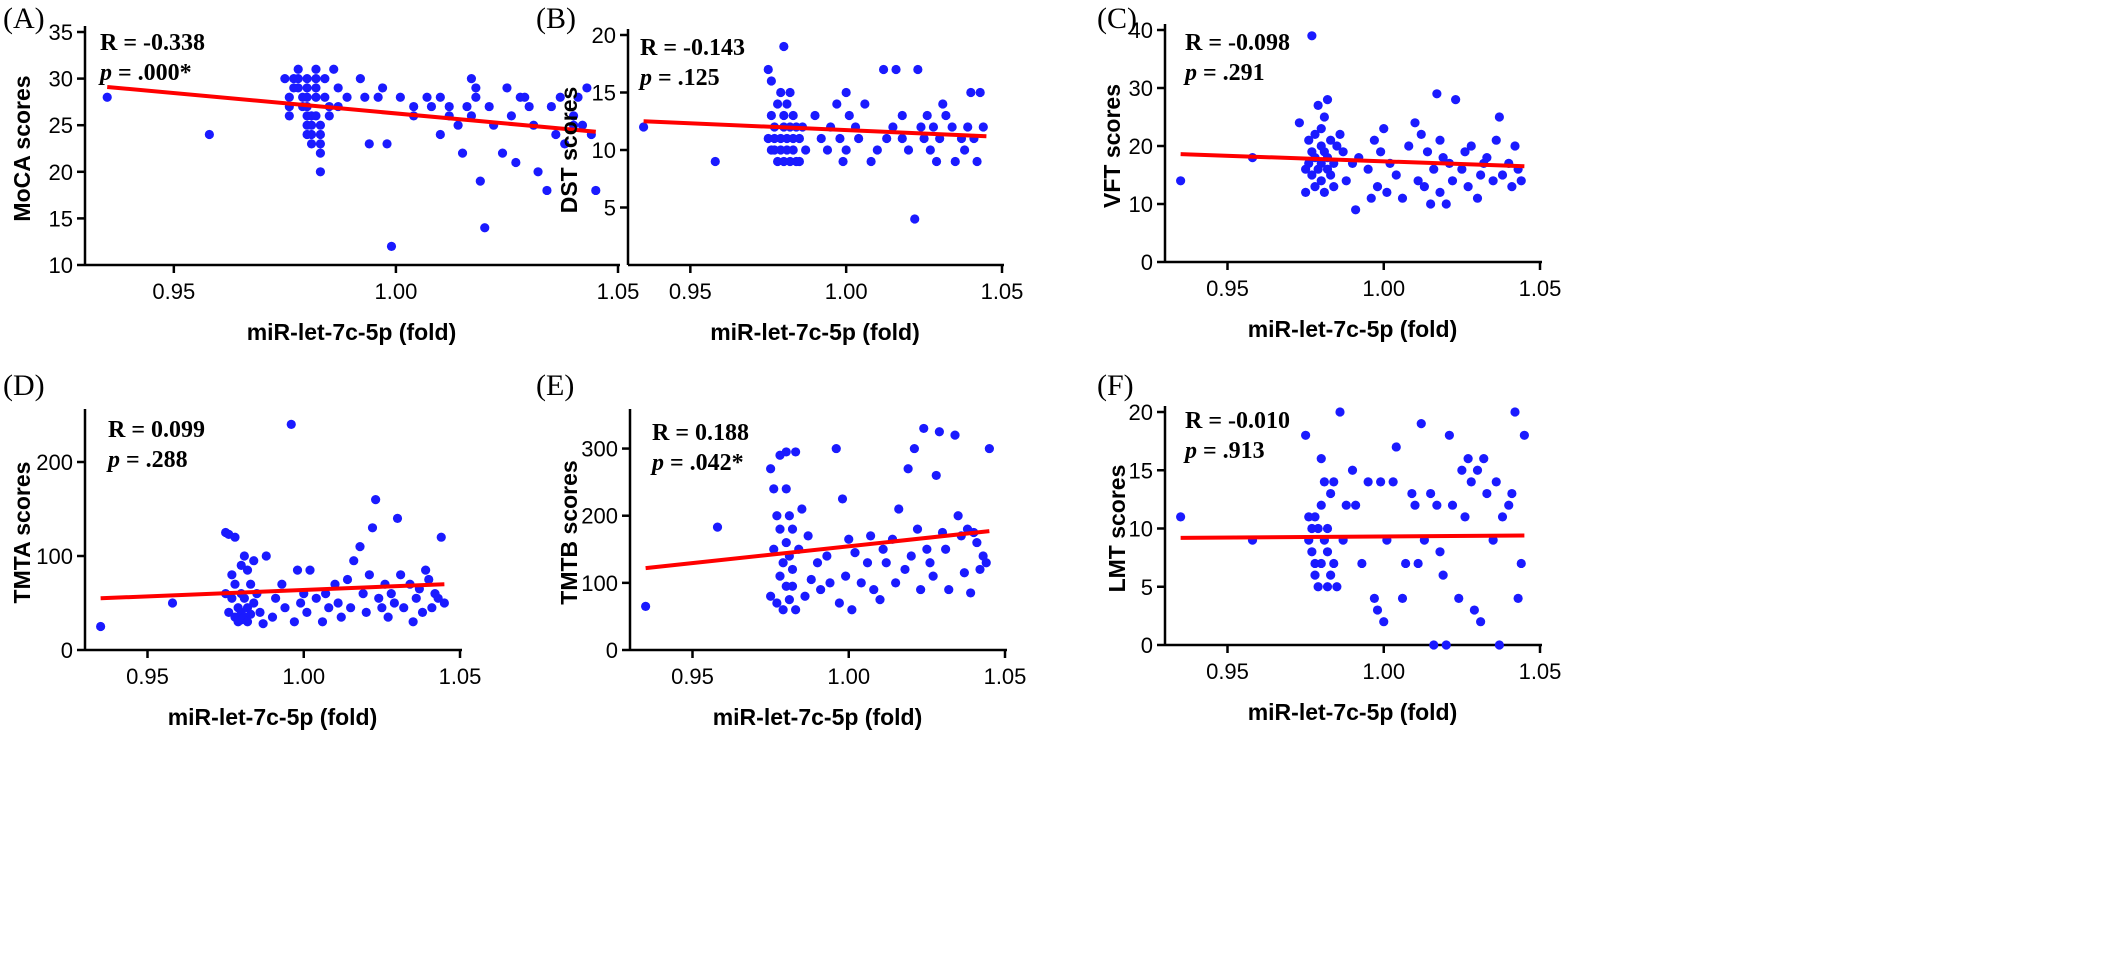  What do you see at coordinates (1231, 451) in the screenshot?
I see `p-value-text: = .913` at bounding box center [1231, 451].